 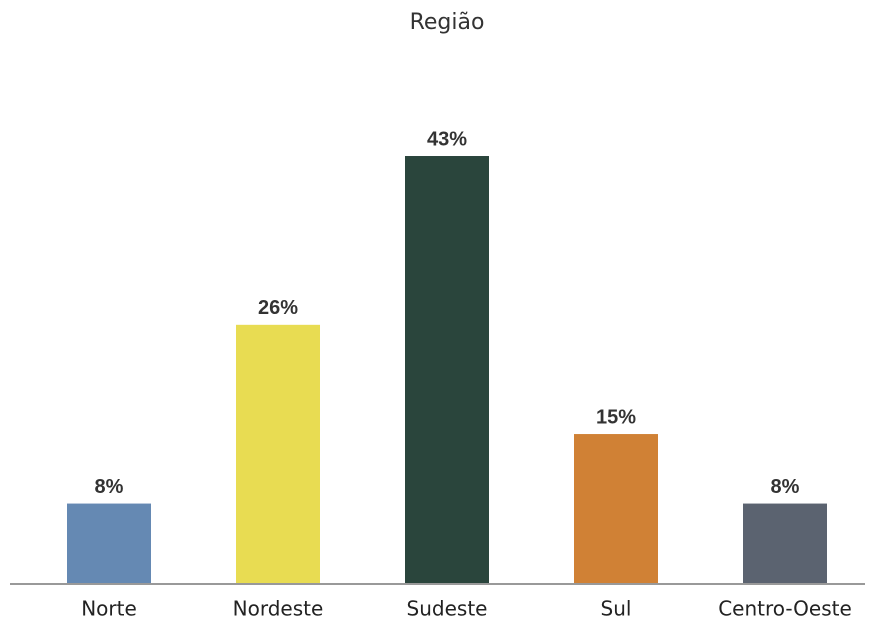 I want to click on value-label: 15%, so click(x=616, y=417).